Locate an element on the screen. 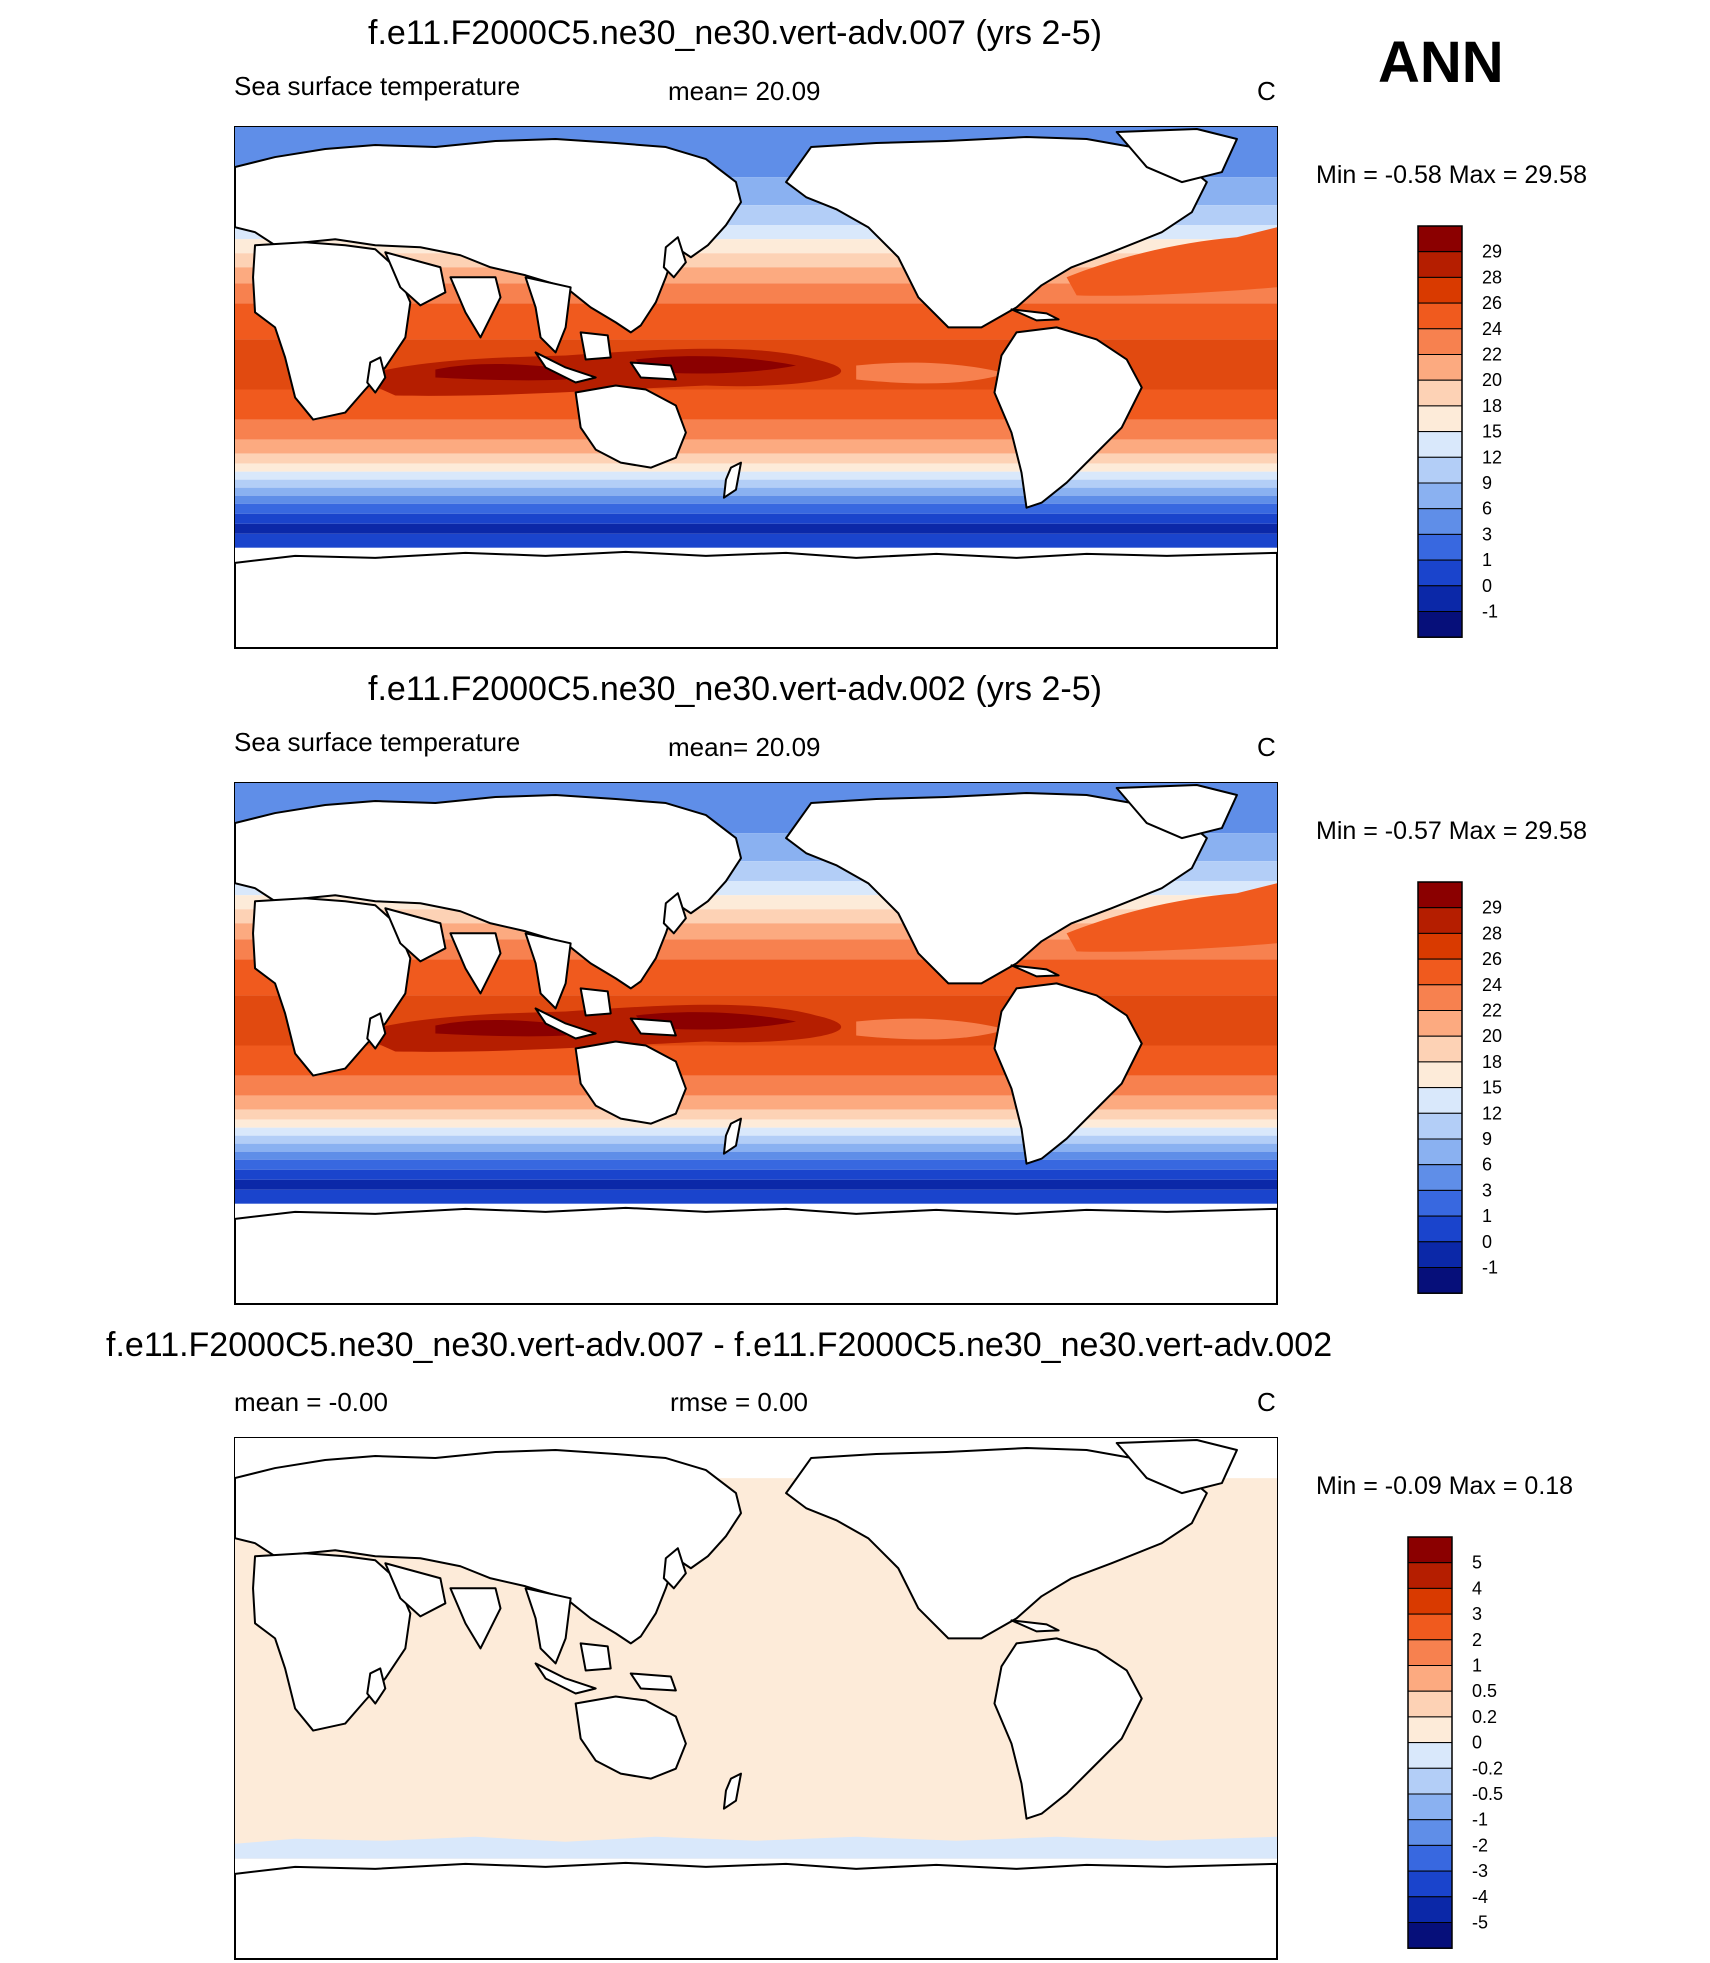  panel-2-center-label: mean= 20.09 is located at coordinates (744, 747).